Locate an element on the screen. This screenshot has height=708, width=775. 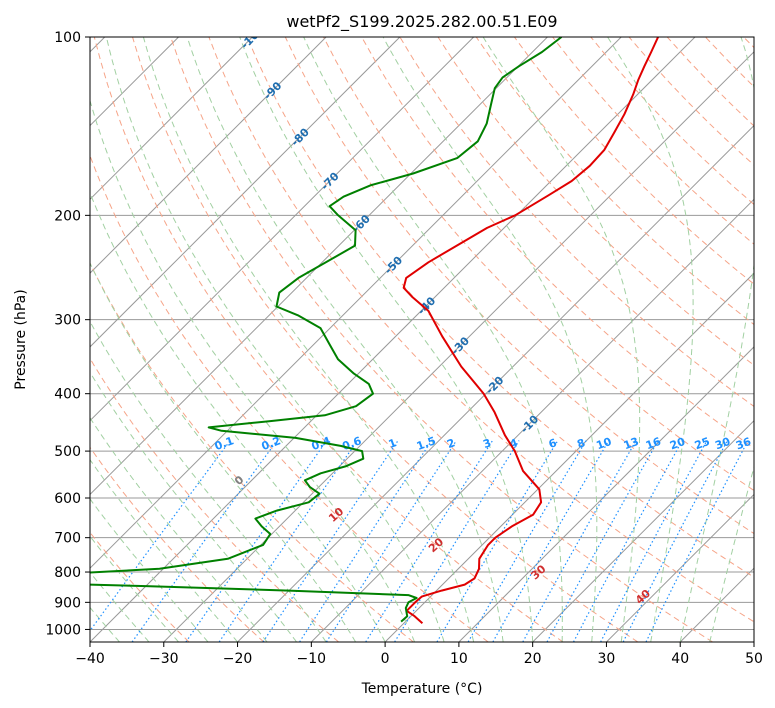
mixing-ratio-label: 4 is located at coordinates (514, 443).